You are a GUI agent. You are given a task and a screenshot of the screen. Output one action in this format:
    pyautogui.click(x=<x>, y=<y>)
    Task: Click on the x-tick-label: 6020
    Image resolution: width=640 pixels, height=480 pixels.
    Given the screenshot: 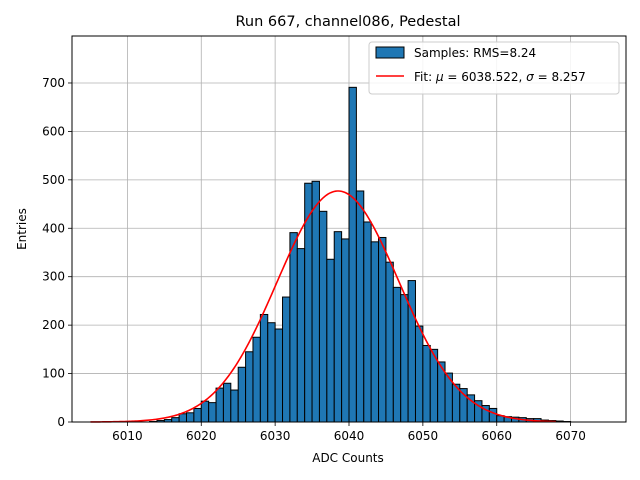 What is the action you would take?
    pyautogui.click(x=201, y=436)
    